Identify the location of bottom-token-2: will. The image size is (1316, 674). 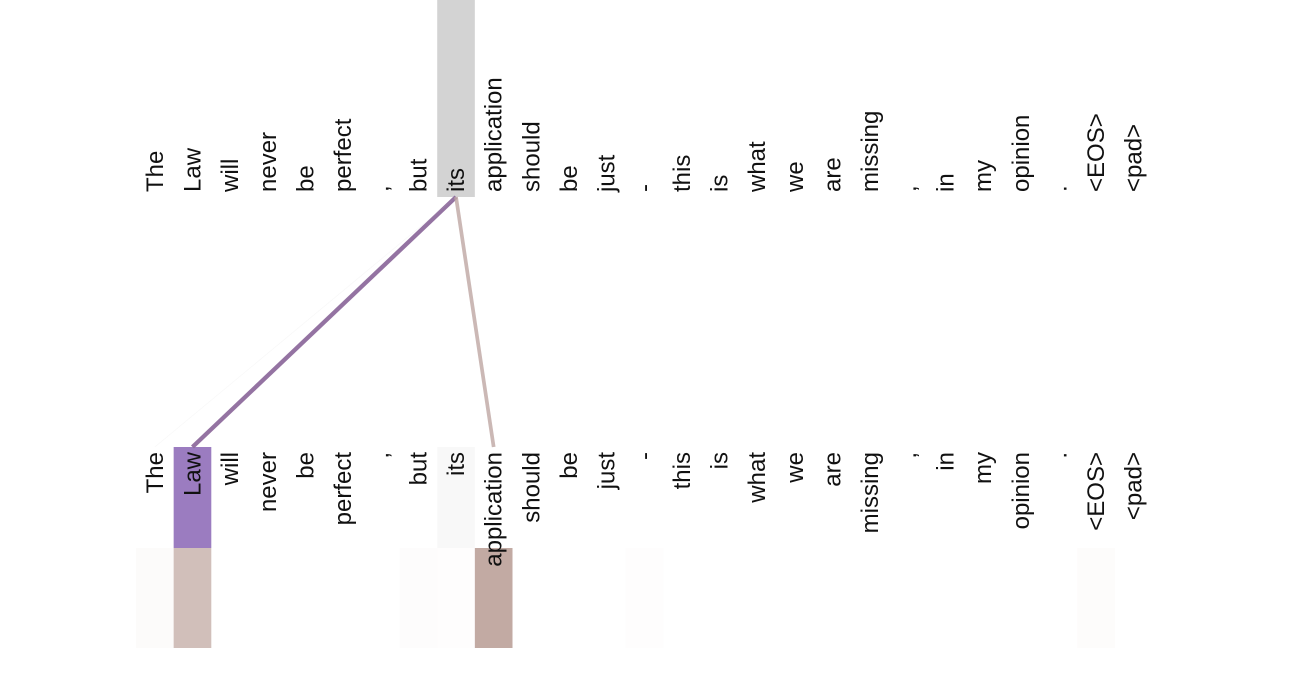
(230, 469).